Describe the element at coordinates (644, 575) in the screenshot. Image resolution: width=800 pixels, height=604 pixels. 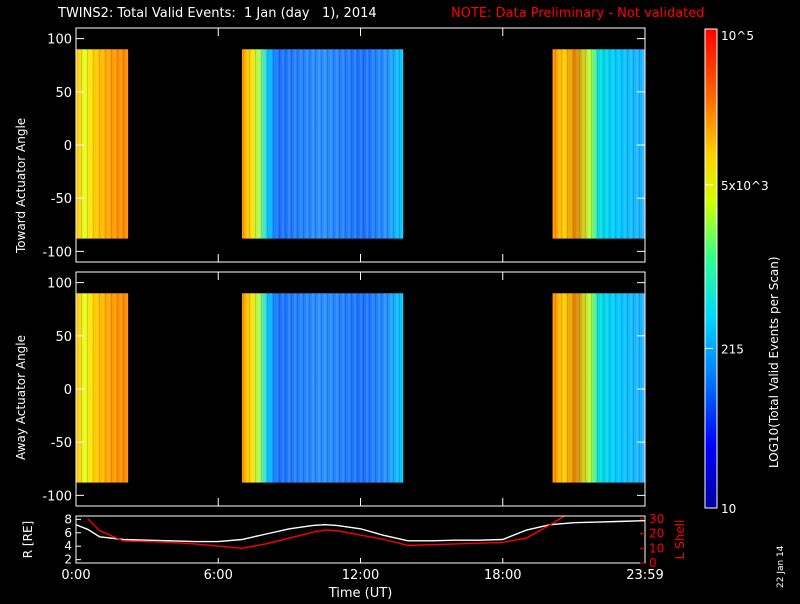
I see `time-tick-label: 23:59` at that location.